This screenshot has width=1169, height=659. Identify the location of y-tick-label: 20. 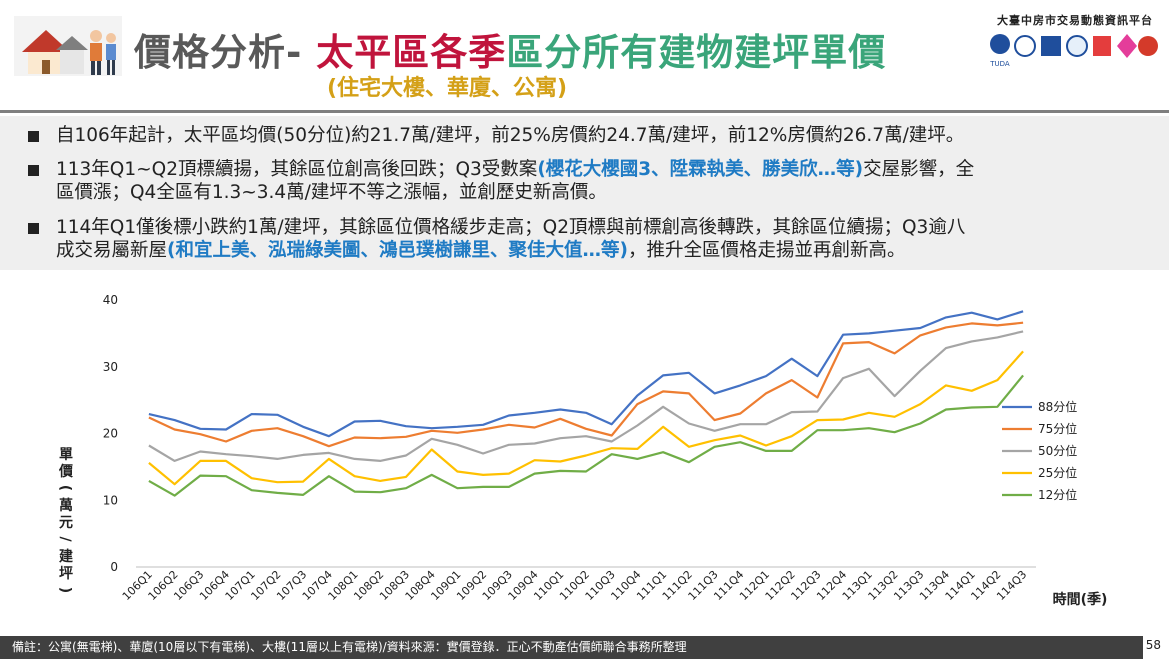
(110, 434).